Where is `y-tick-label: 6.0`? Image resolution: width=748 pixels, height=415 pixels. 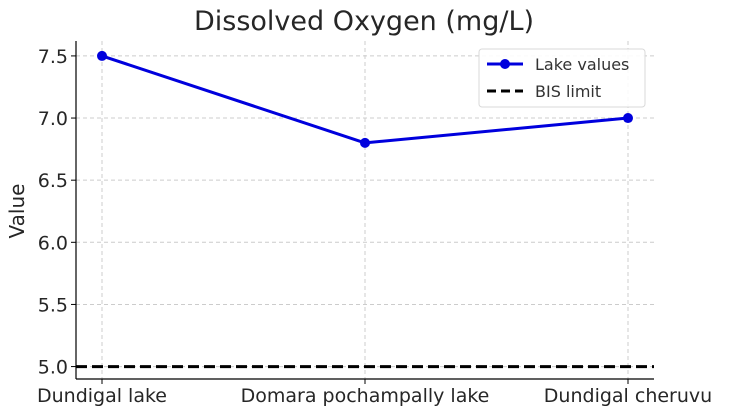
y-tick-label: 6.0 is located at coordinates (53, 243).